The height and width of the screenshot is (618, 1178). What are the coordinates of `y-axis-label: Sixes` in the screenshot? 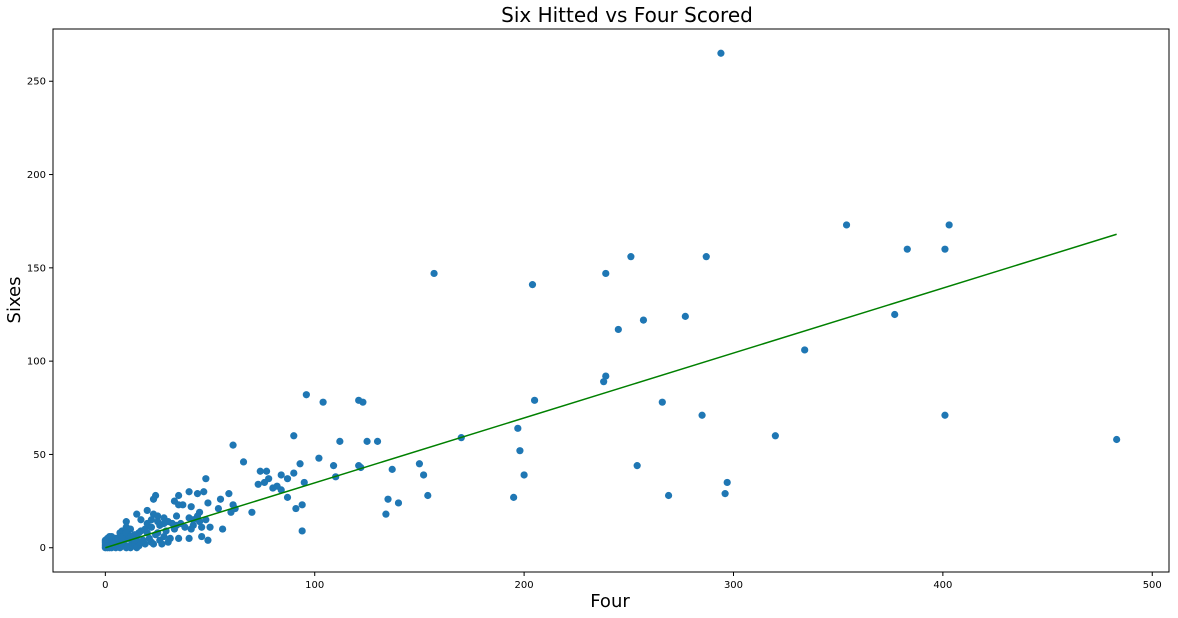 It's located at (14, 300).